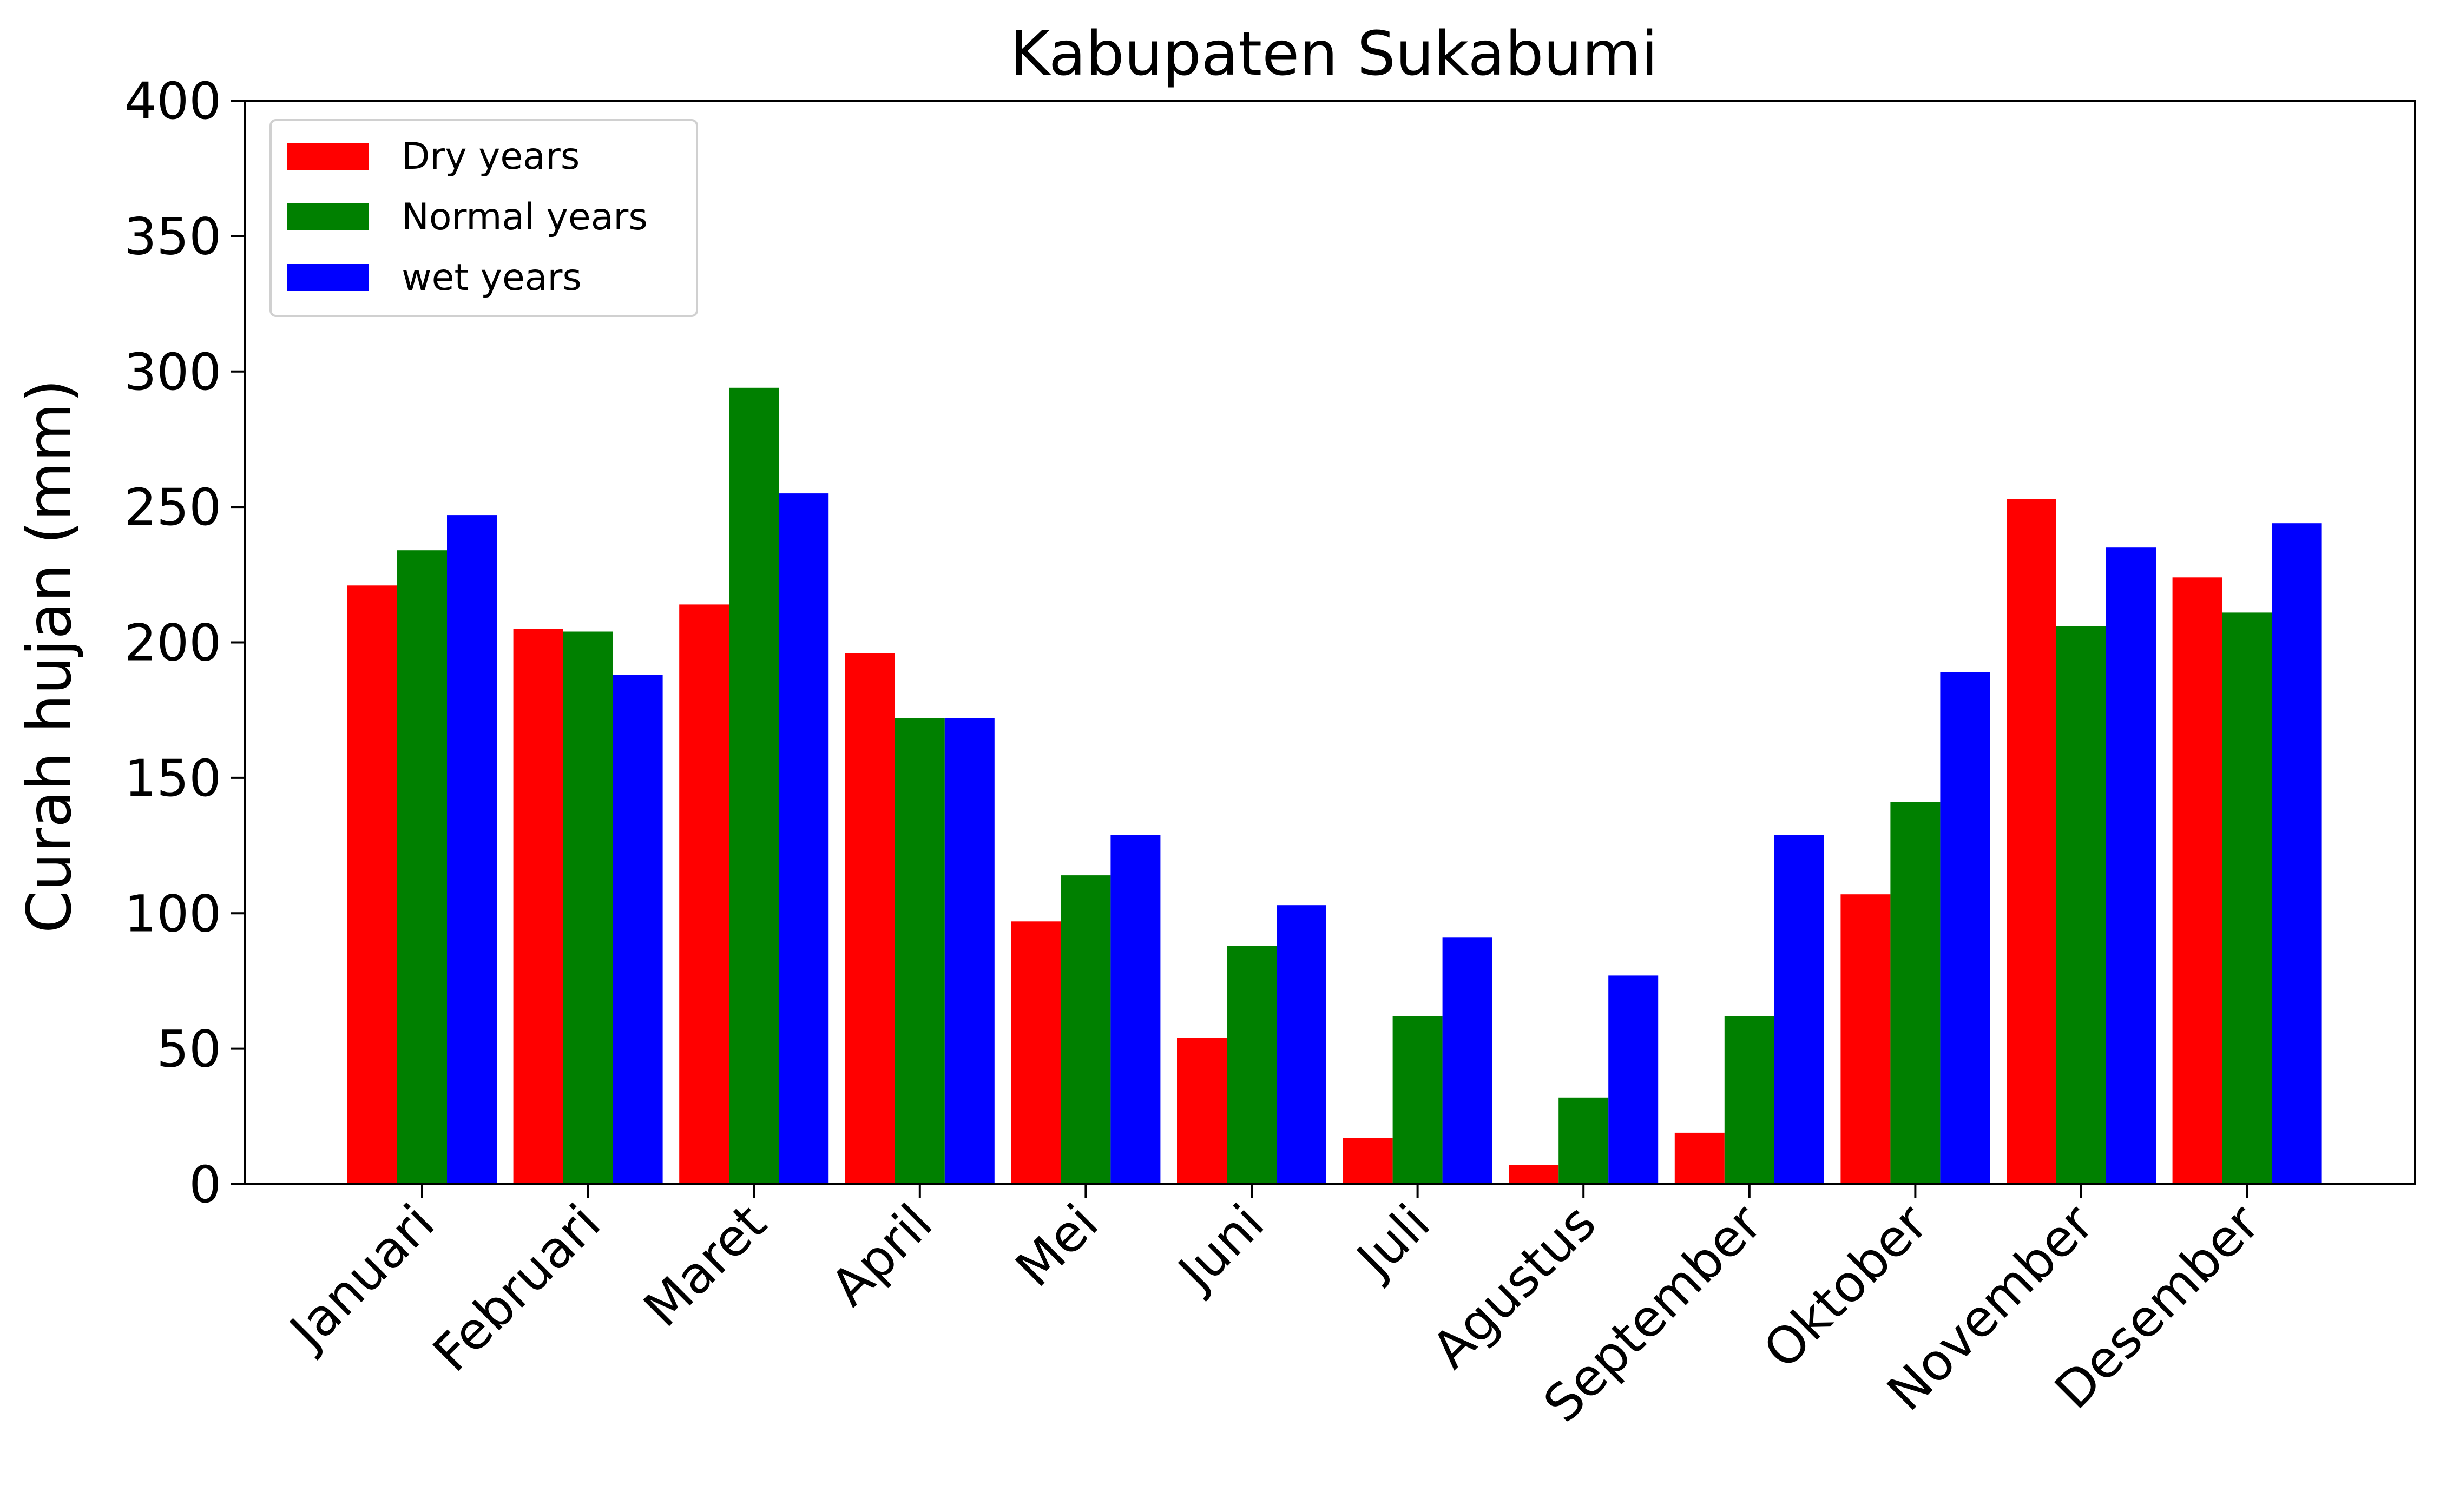 Image resolution: width=2440 pixels, height=1512 pixels. I want to click on bar-normal-years-juli, so click(1417, 1100).